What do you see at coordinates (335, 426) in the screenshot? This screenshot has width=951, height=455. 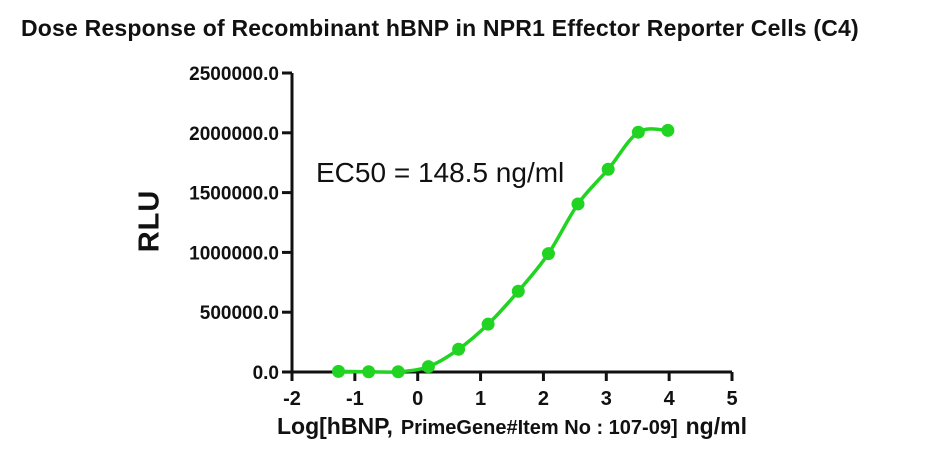 I see `x-axis-label-prefix: Log[hBNP,` at bounding box center [335, 426].